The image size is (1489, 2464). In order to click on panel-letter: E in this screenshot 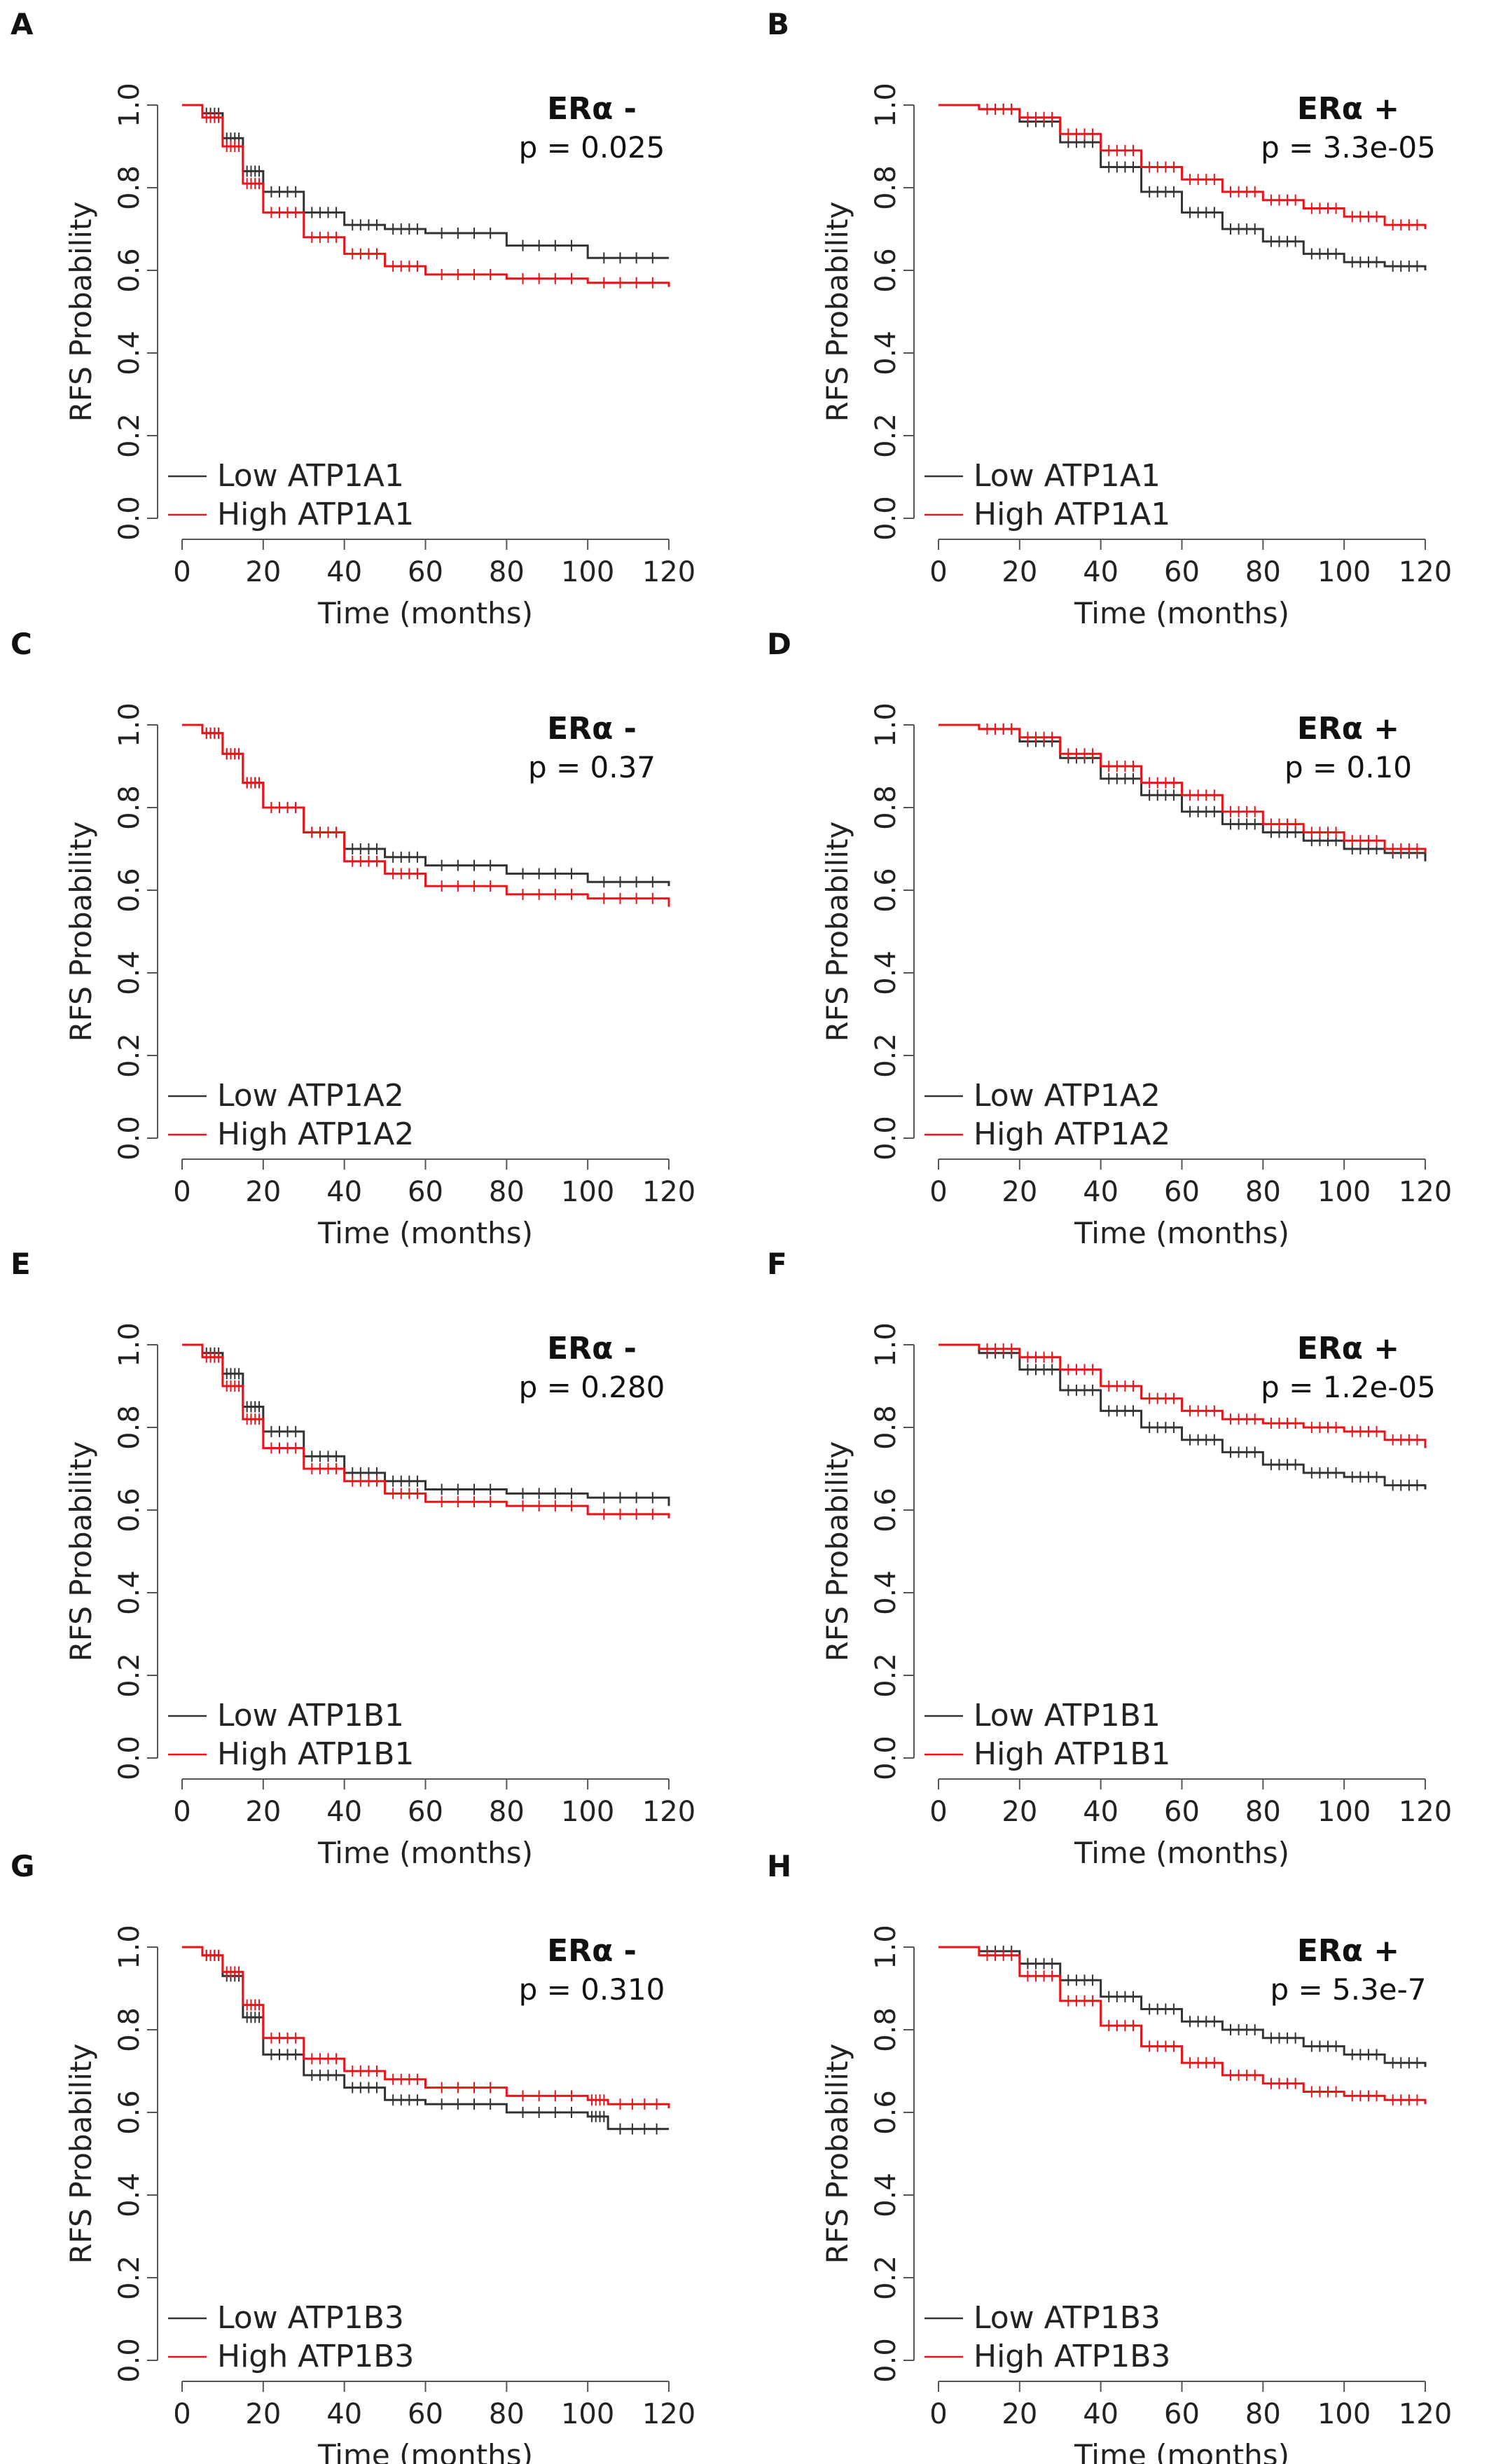, I will do `click(21, 1264)`.